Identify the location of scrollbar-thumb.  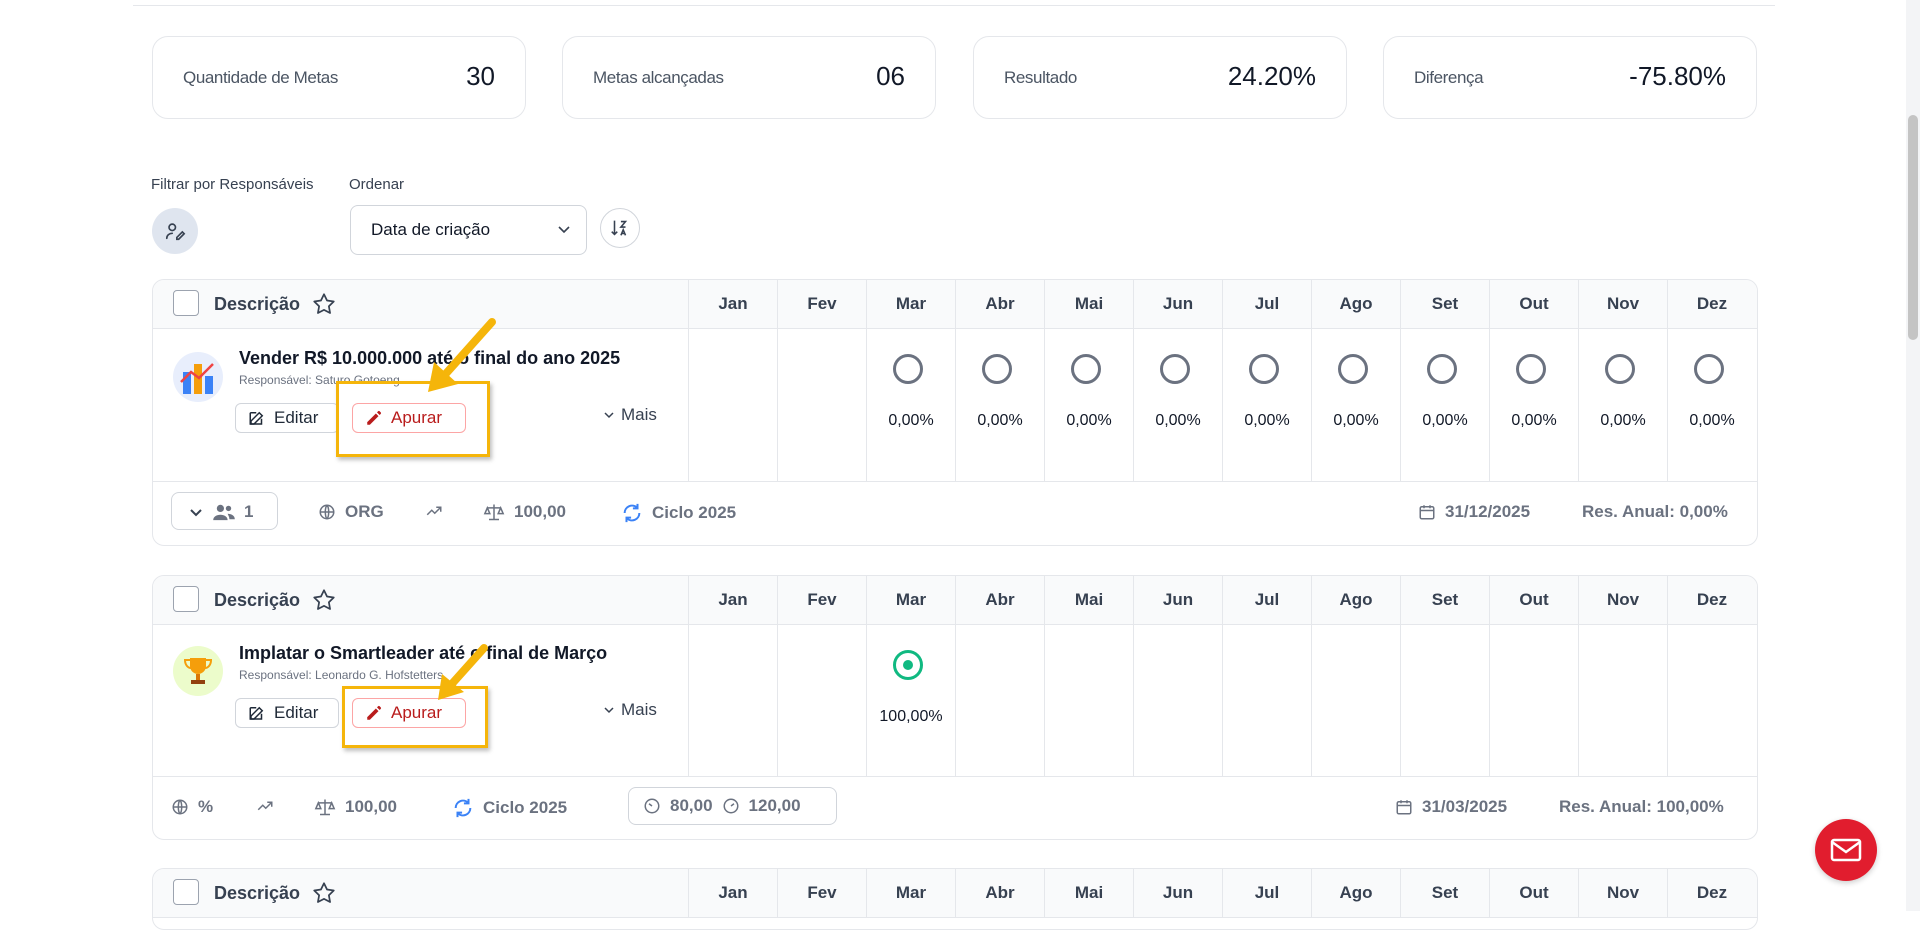
(1913, 227).